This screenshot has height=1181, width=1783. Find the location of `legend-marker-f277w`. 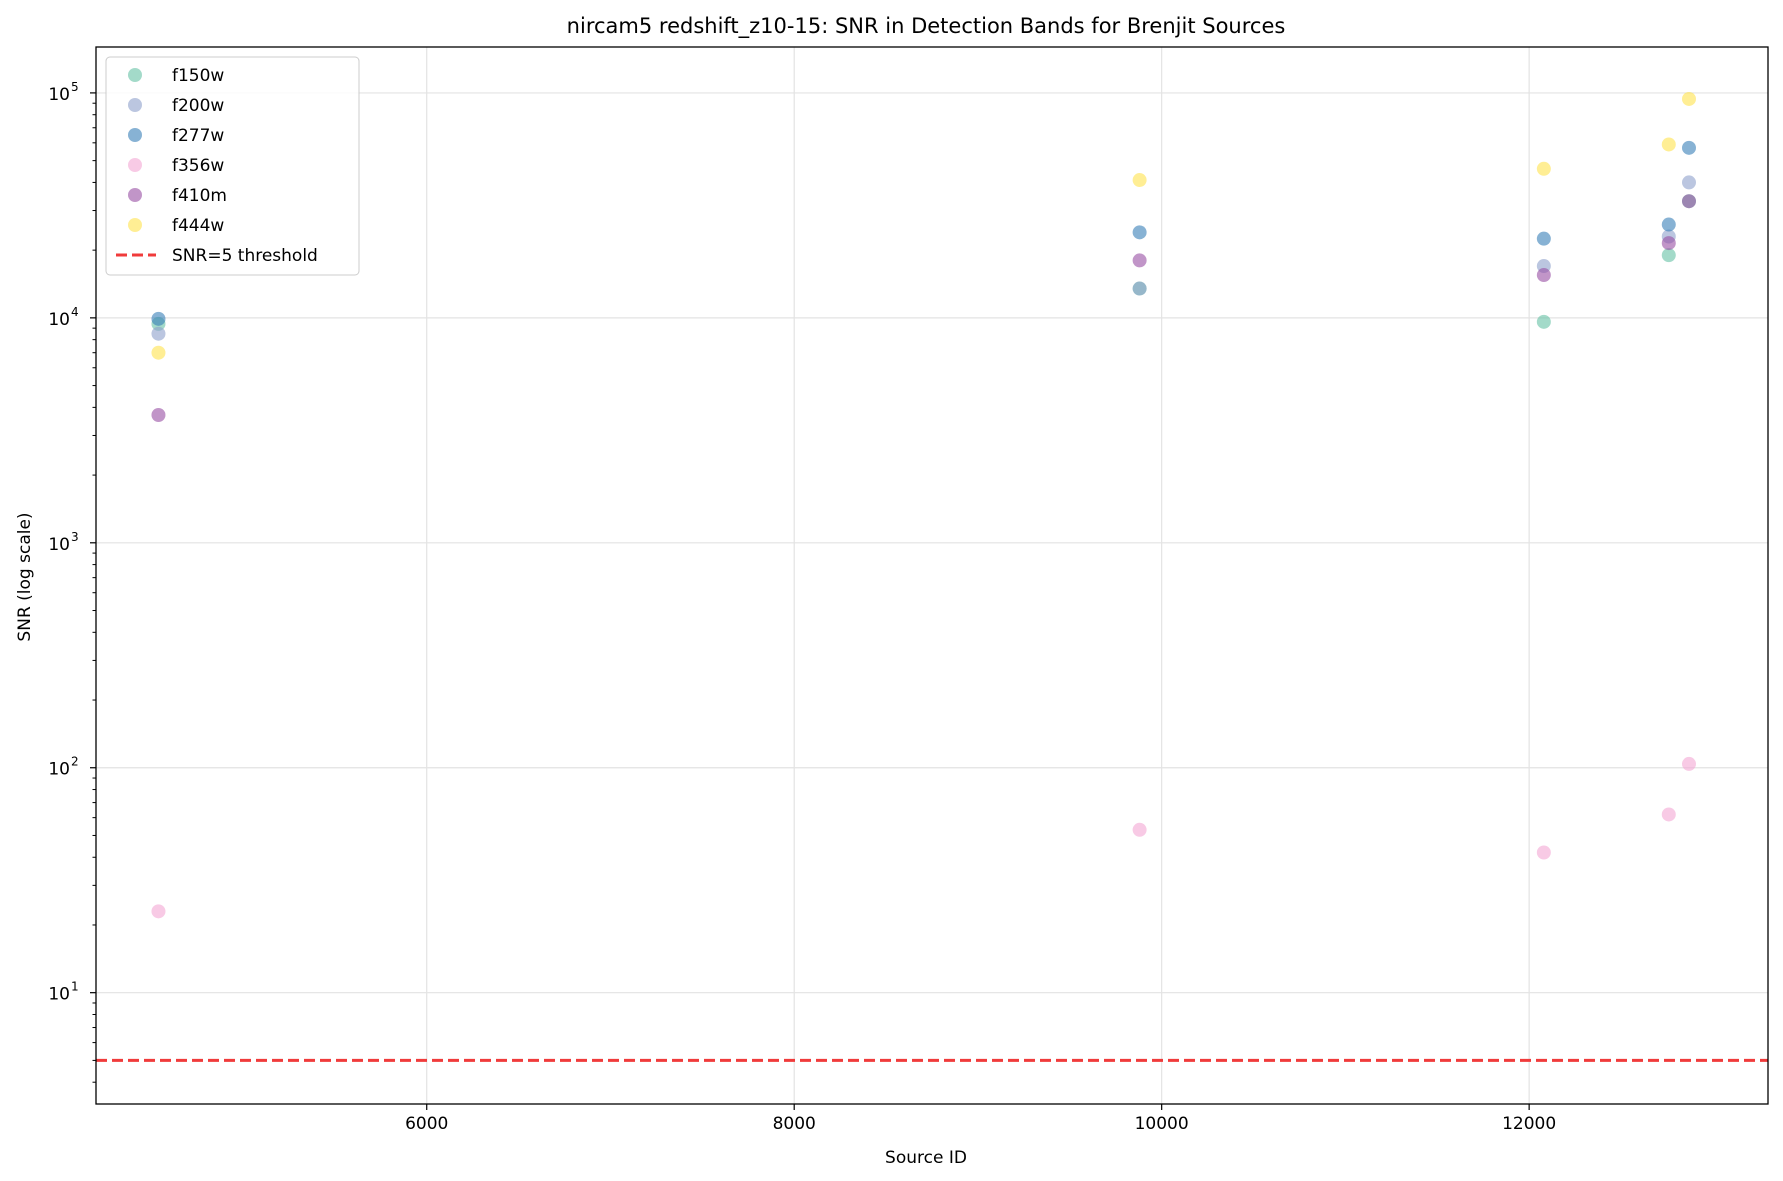

legend-marker-f277w is located at coordinates (135, 135).